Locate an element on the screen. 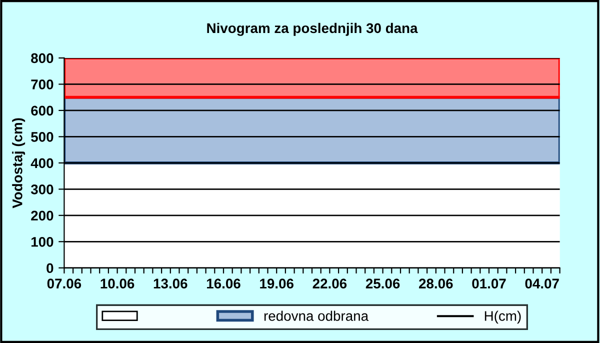 The width and height of the screenshot is (600, 343). x-tick-label: 25.06 is located at coordinates (383, 283).